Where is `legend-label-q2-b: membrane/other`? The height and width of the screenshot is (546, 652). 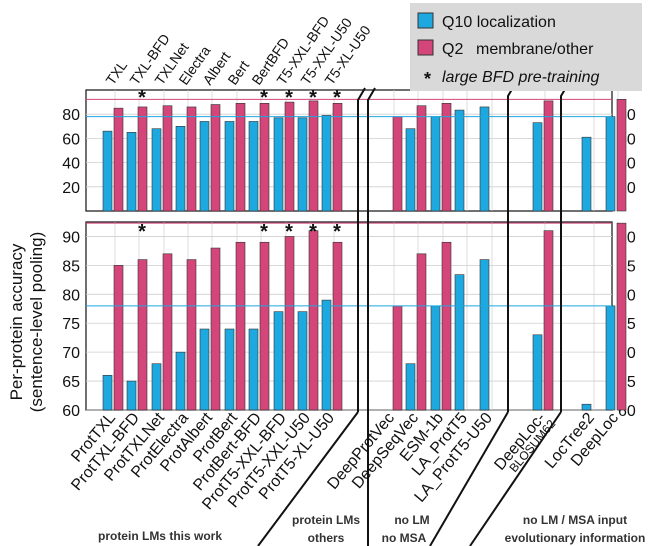 legend-label-q2-b: membrane/other is located at coordinates (535, 49).